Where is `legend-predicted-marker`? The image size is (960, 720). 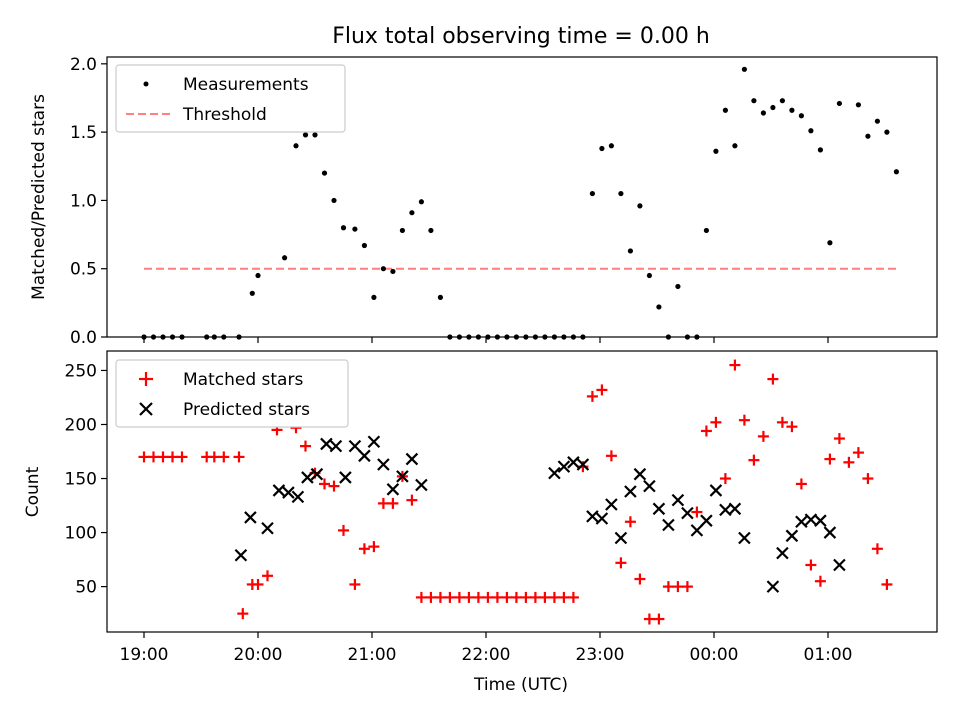
legend-predicted-marker is located at coordinates (146, 409).